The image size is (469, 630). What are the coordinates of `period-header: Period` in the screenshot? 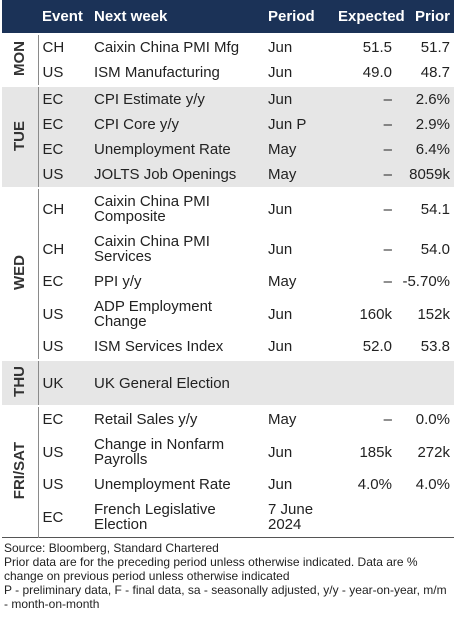 It's located at (299, 17).